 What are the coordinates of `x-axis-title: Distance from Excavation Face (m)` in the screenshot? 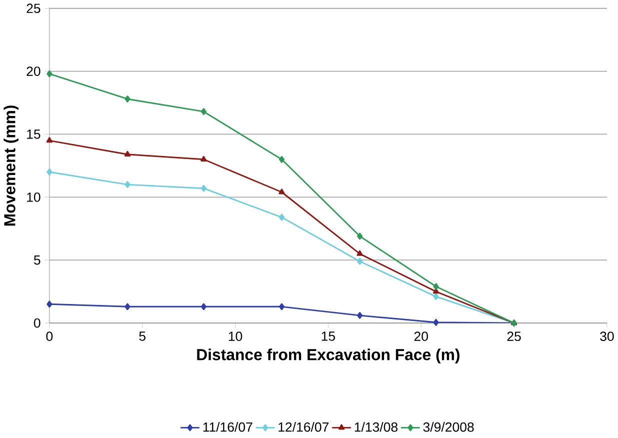 It's located at (328, 356).